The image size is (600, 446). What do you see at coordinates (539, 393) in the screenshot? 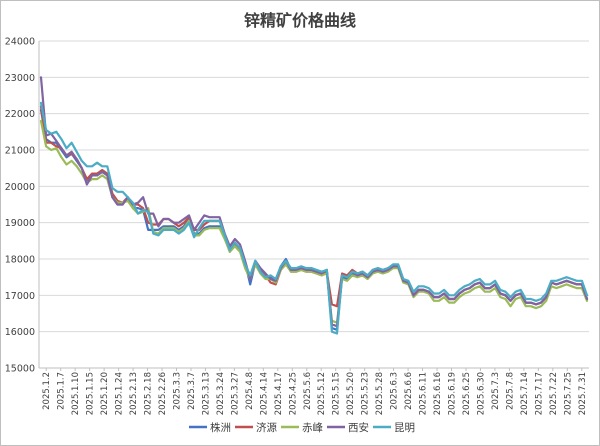
I see `x-tick-label: 2025.7.17` at bounding box center [539, 393].